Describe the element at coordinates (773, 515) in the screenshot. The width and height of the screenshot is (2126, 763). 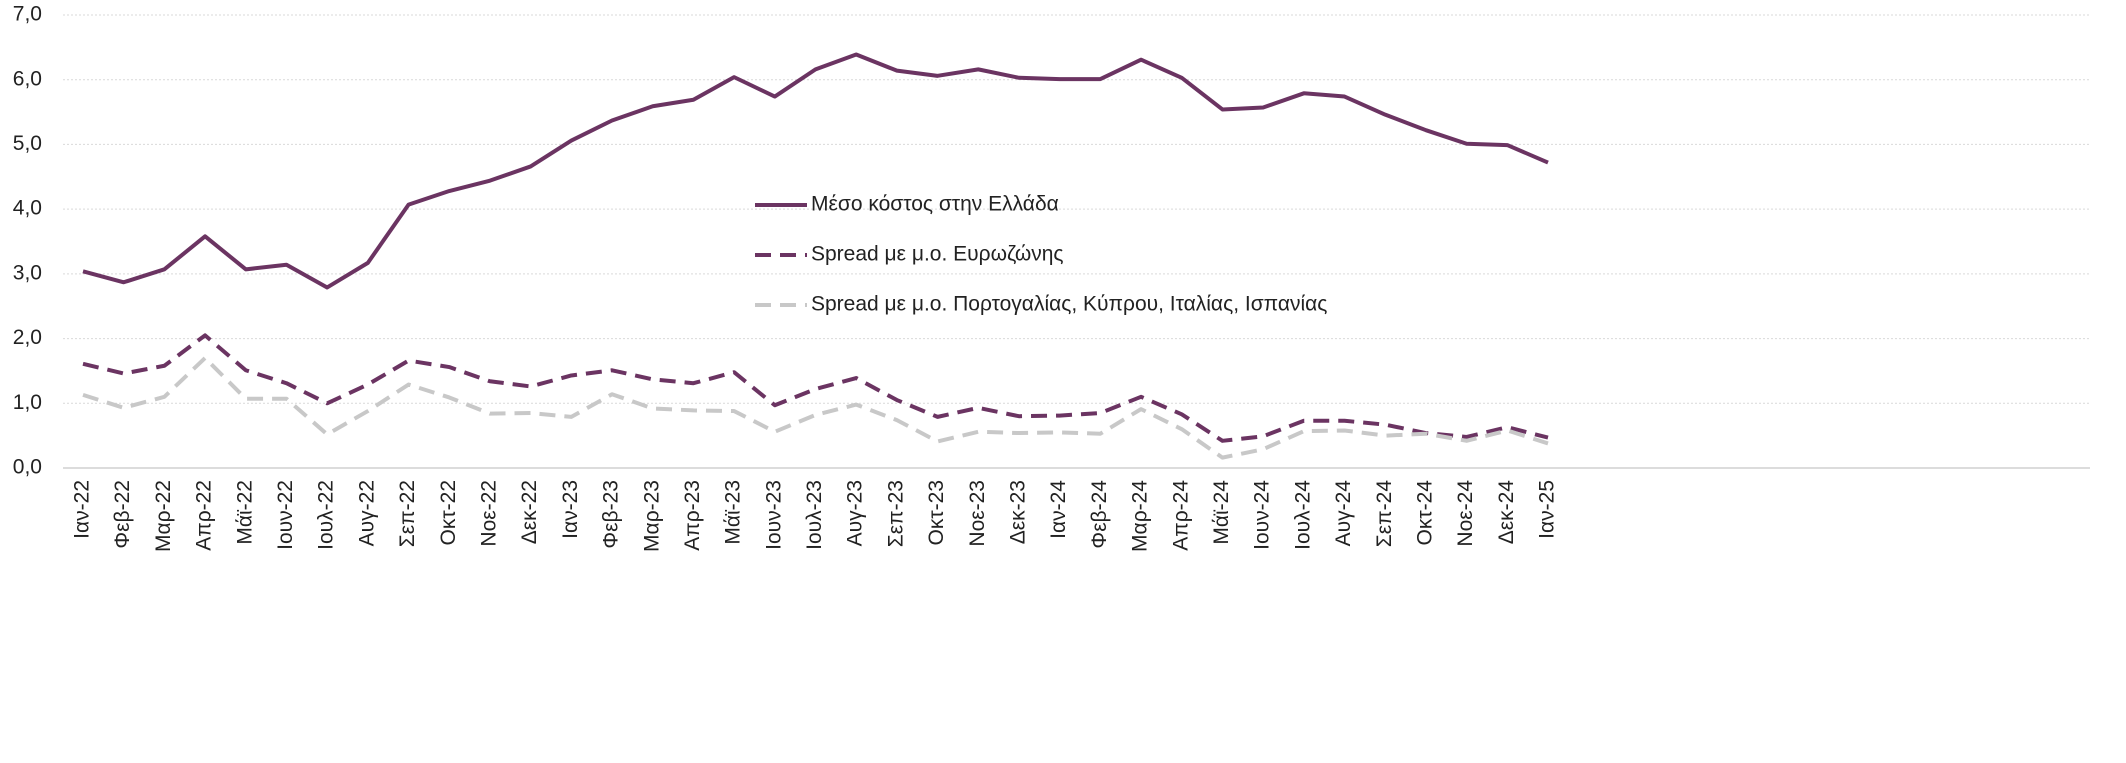
I see `x-tick-label: Ιουν-23` at that location.